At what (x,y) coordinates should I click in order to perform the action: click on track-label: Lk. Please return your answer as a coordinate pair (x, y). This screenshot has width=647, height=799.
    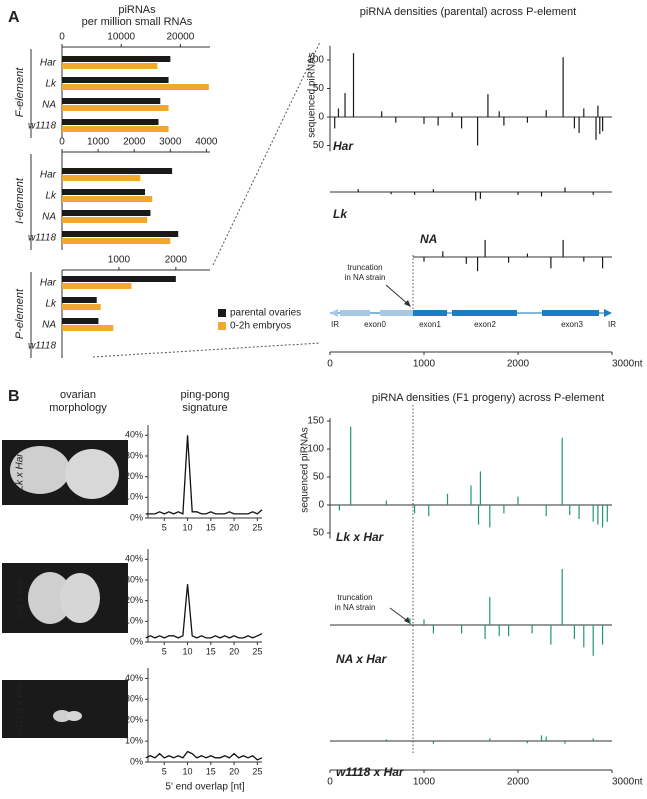
    Looking at the image, I should click on (340, 214).